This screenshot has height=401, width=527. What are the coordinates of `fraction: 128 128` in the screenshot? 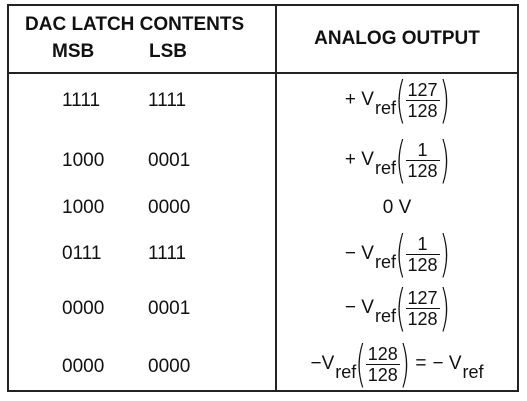 It's located at (382, 364).